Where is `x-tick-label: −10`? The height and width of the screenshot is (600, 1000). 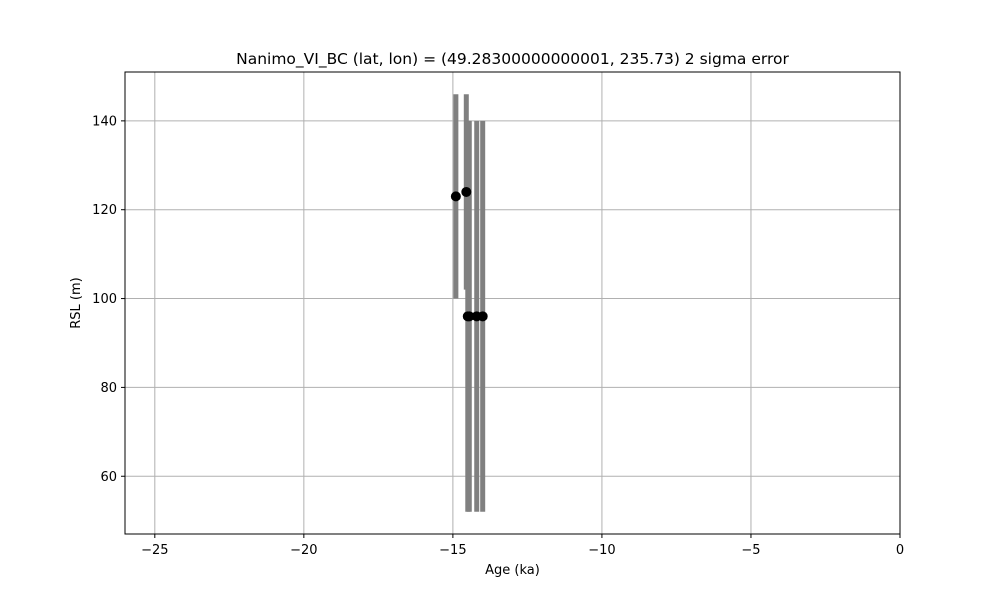 x-tick-label: −10 is located at coordinates (601, 550).